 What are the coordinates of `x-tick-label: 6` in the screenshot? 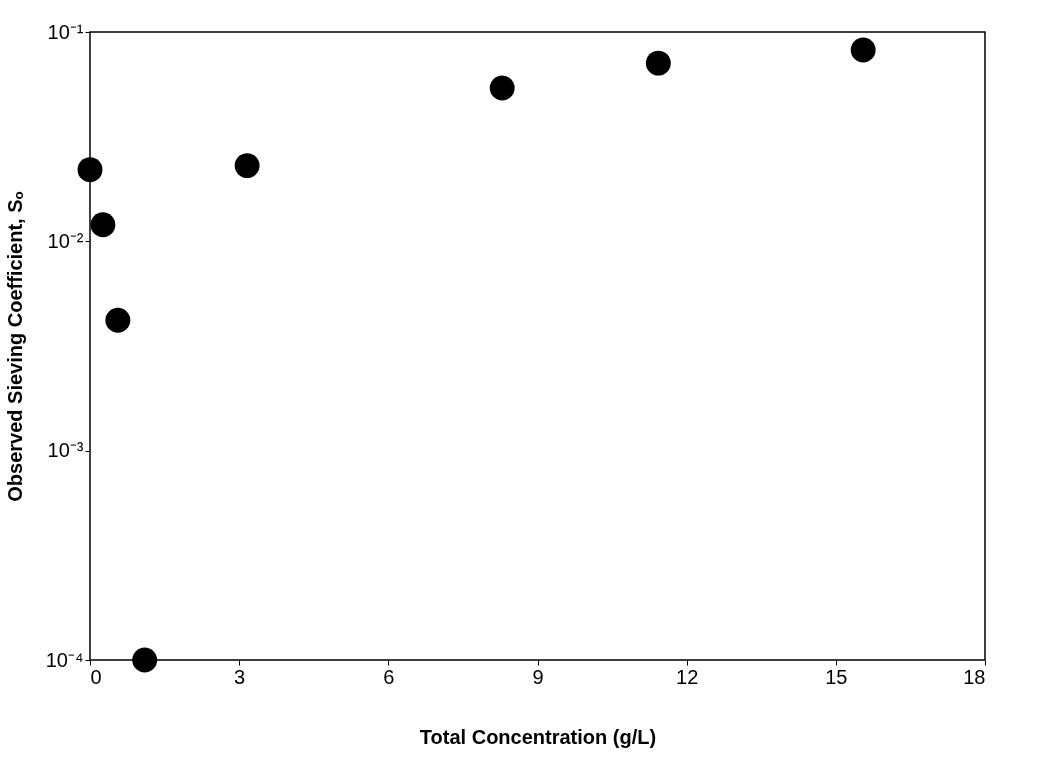 It's located at (389, 676).